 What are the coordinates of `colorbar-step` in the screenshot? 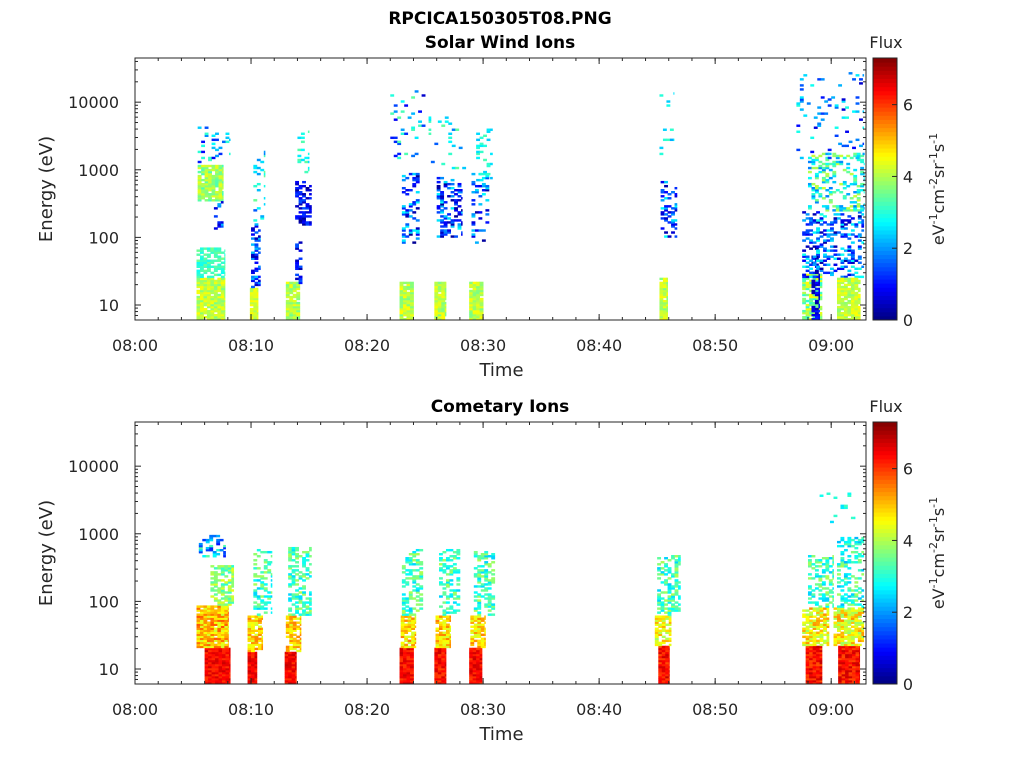 It's located at (885, 93).